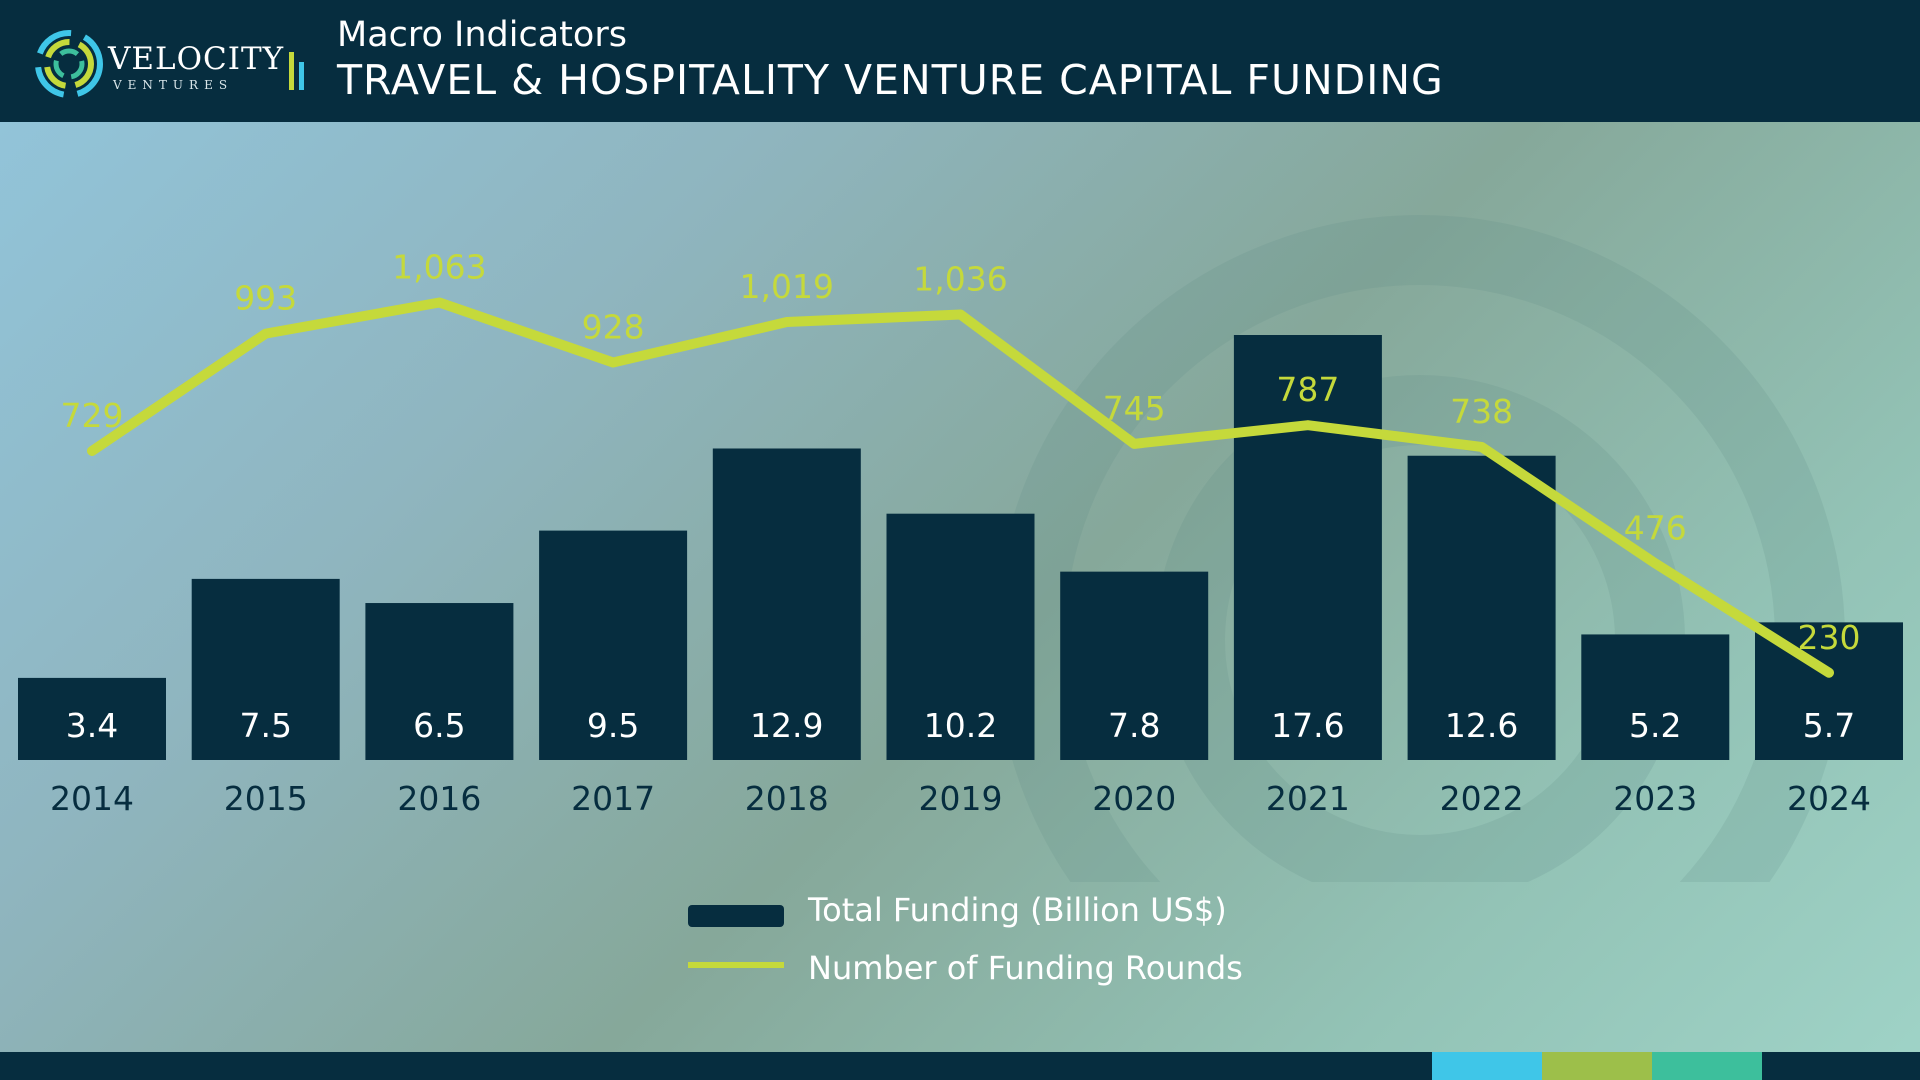 The height and width of the screenshot is (1080, 1920). What do you see at coordinates (1017, 910) in the screenshot?
I see `legend-label-total-funding: Total Funding (Billion US$)` at bounding box center [1017, 910].